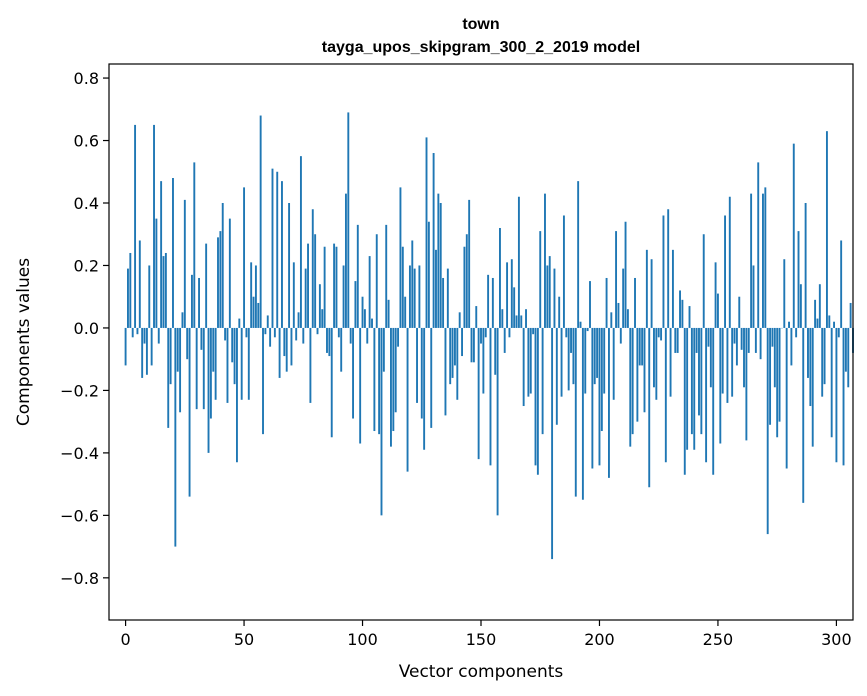 The width and height of the screenshot is (867, 696). I want to click on y-tick-label: −0.8, so click(79, 578).